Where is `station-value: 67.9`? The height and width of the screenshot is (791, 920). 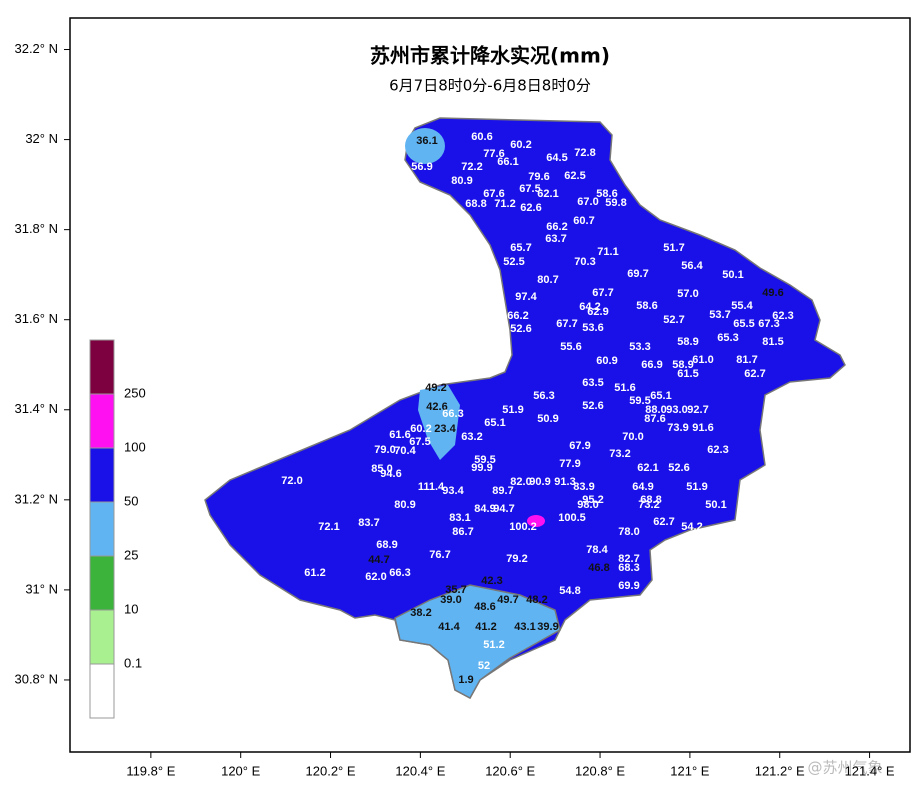
station-value: 67.9 is located at coordinates (579, 446).